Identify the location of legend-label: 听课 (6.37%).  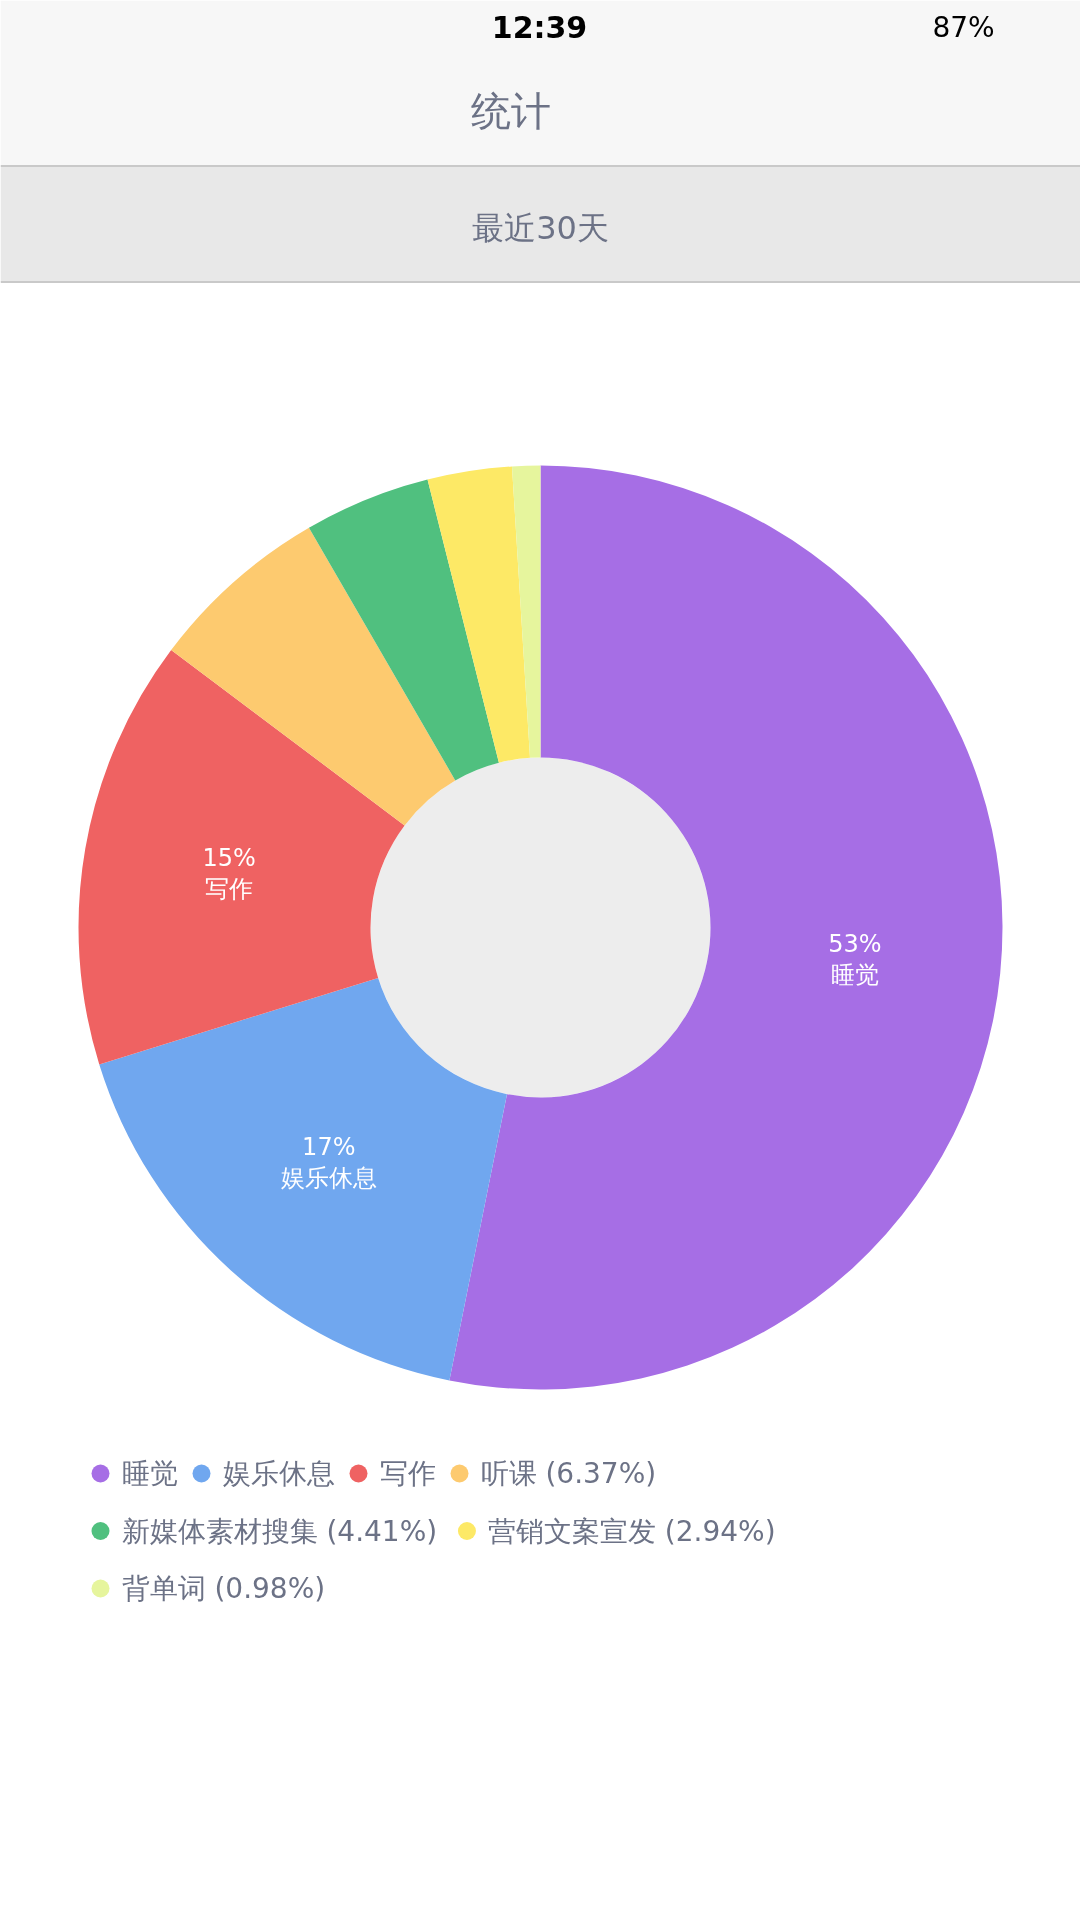
(568, 1473).